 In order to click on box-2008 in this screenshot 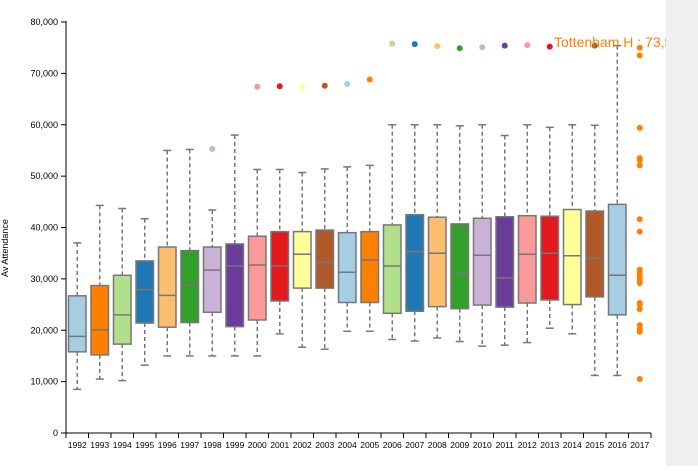, I will do `click(437, 231)`.